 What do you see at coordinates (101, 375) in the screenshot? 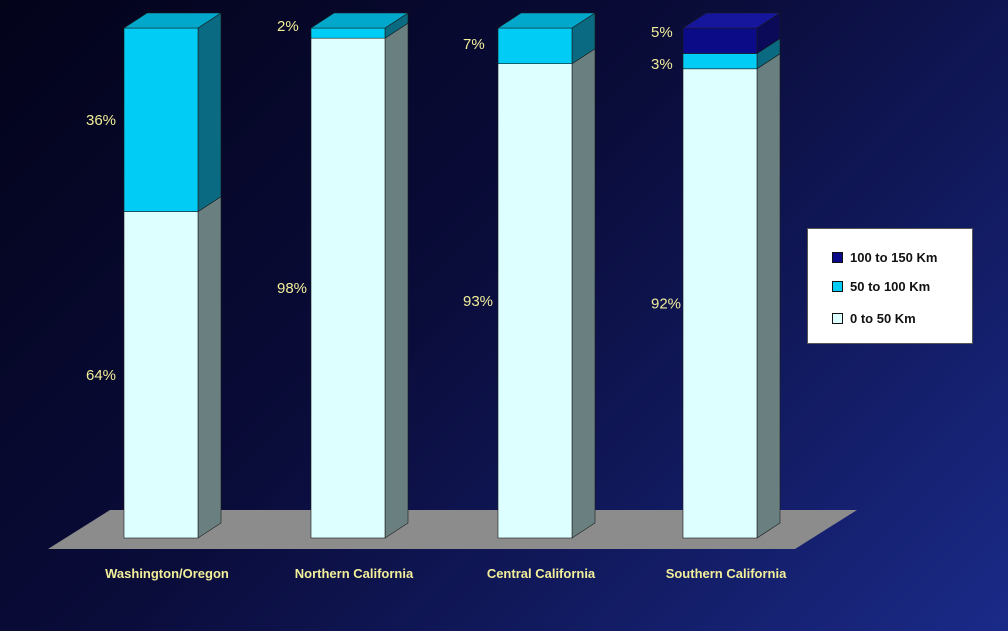
I see `data-label-washington-oregon-0-to-50-km: 64%` at bounding box center [101, 375].